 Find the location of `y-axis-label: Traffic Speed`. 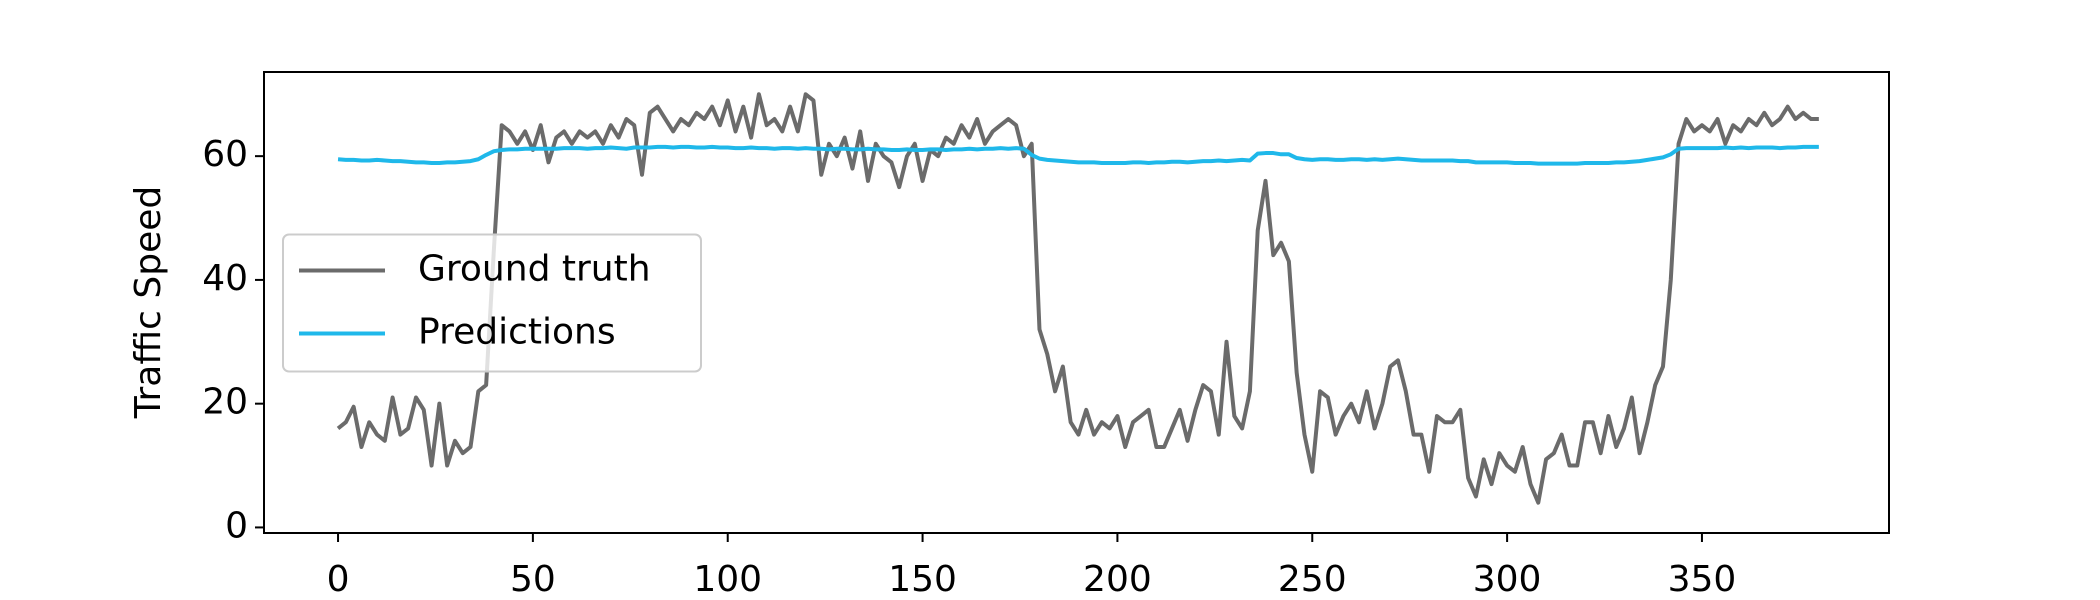

y-axis-label: Traffic Speed is located at coordinates (148, 302).